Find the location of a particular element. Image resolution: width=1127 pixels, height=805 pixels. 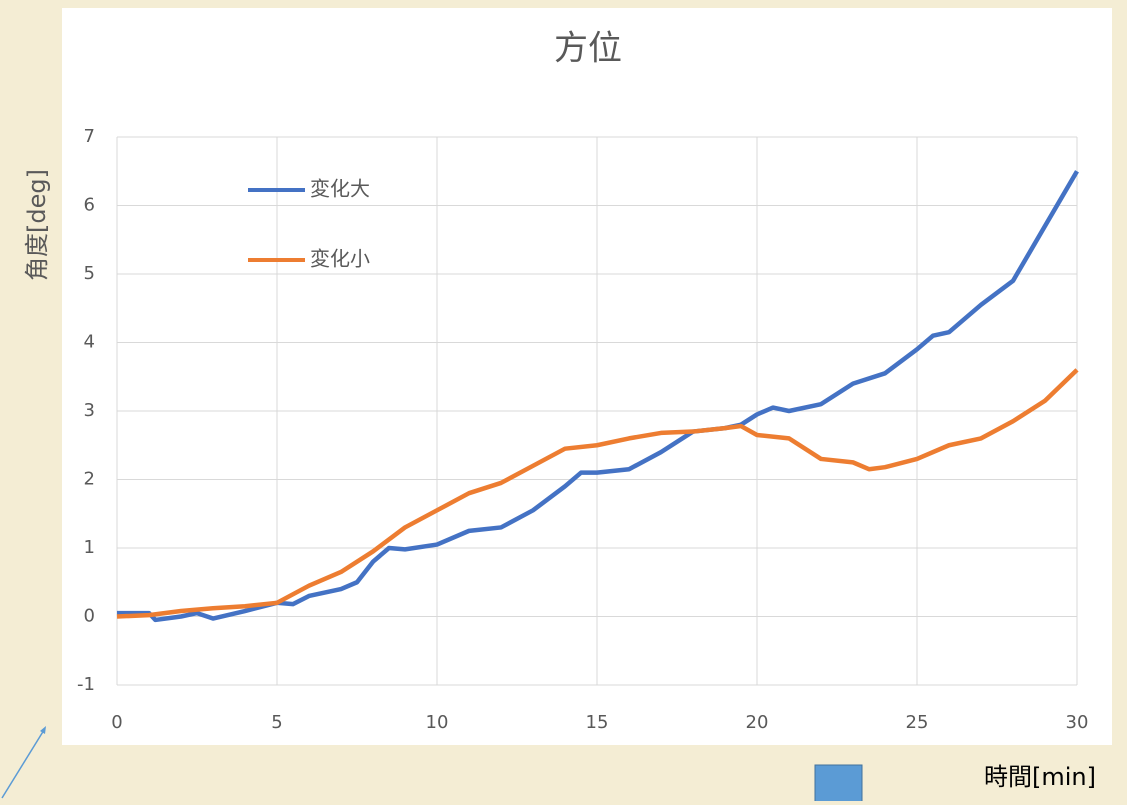

y-tick-label: -1 is located at coordinates (86, 684).